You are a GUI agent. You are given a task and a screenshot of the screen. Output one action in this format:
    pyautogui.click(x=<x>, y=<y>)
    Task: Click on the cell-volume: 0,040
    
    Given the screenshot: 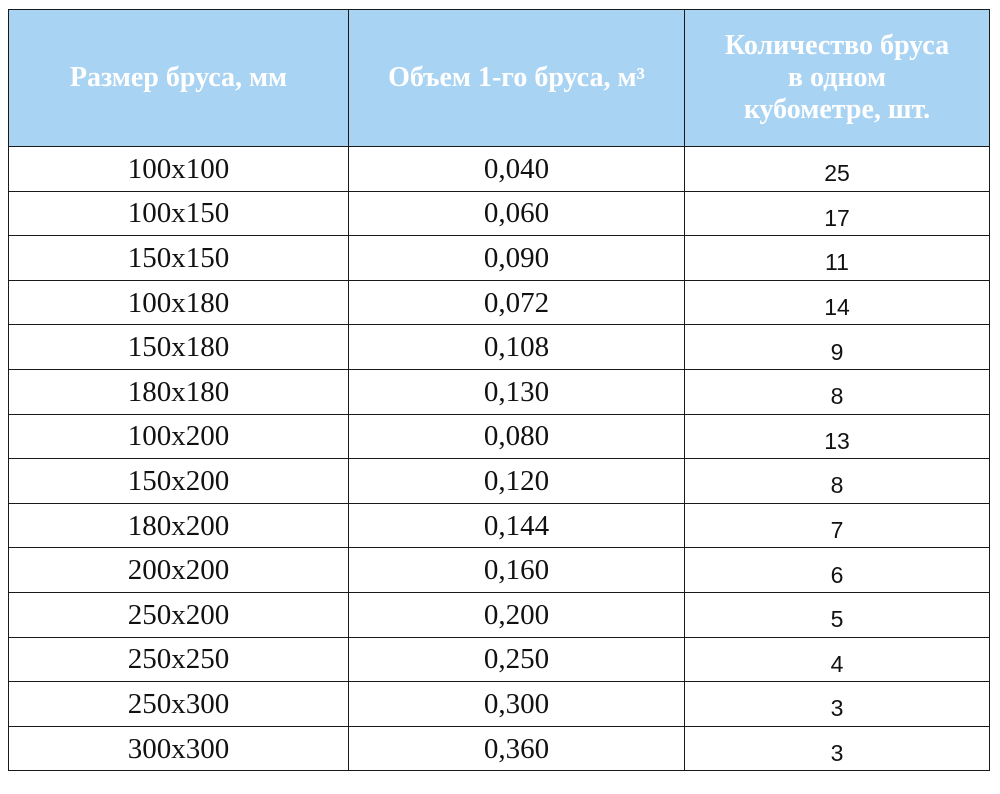 What is the action you would take?
    pyautogui.click(x=516, y=169)
    